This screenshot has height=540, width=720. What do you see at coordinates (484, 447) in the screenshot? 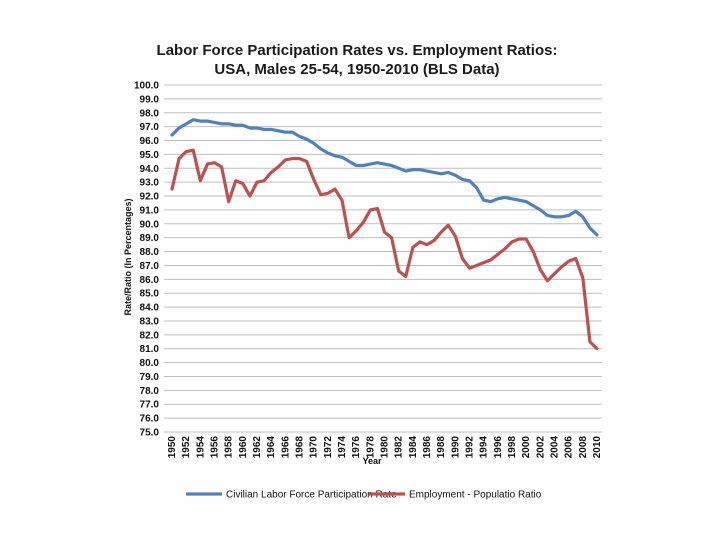
I see `x-tick-label: 1994` at bounding box center [484, 447].